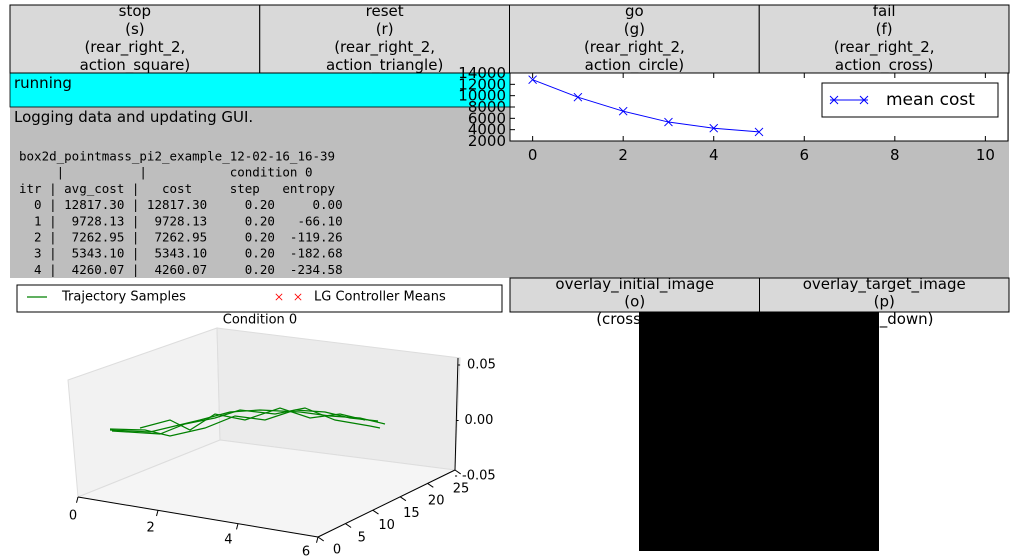 Image resolution: width=1018 pixels, height=557 pixels. I want to click on button-label: action_circle), so click(634, 65).